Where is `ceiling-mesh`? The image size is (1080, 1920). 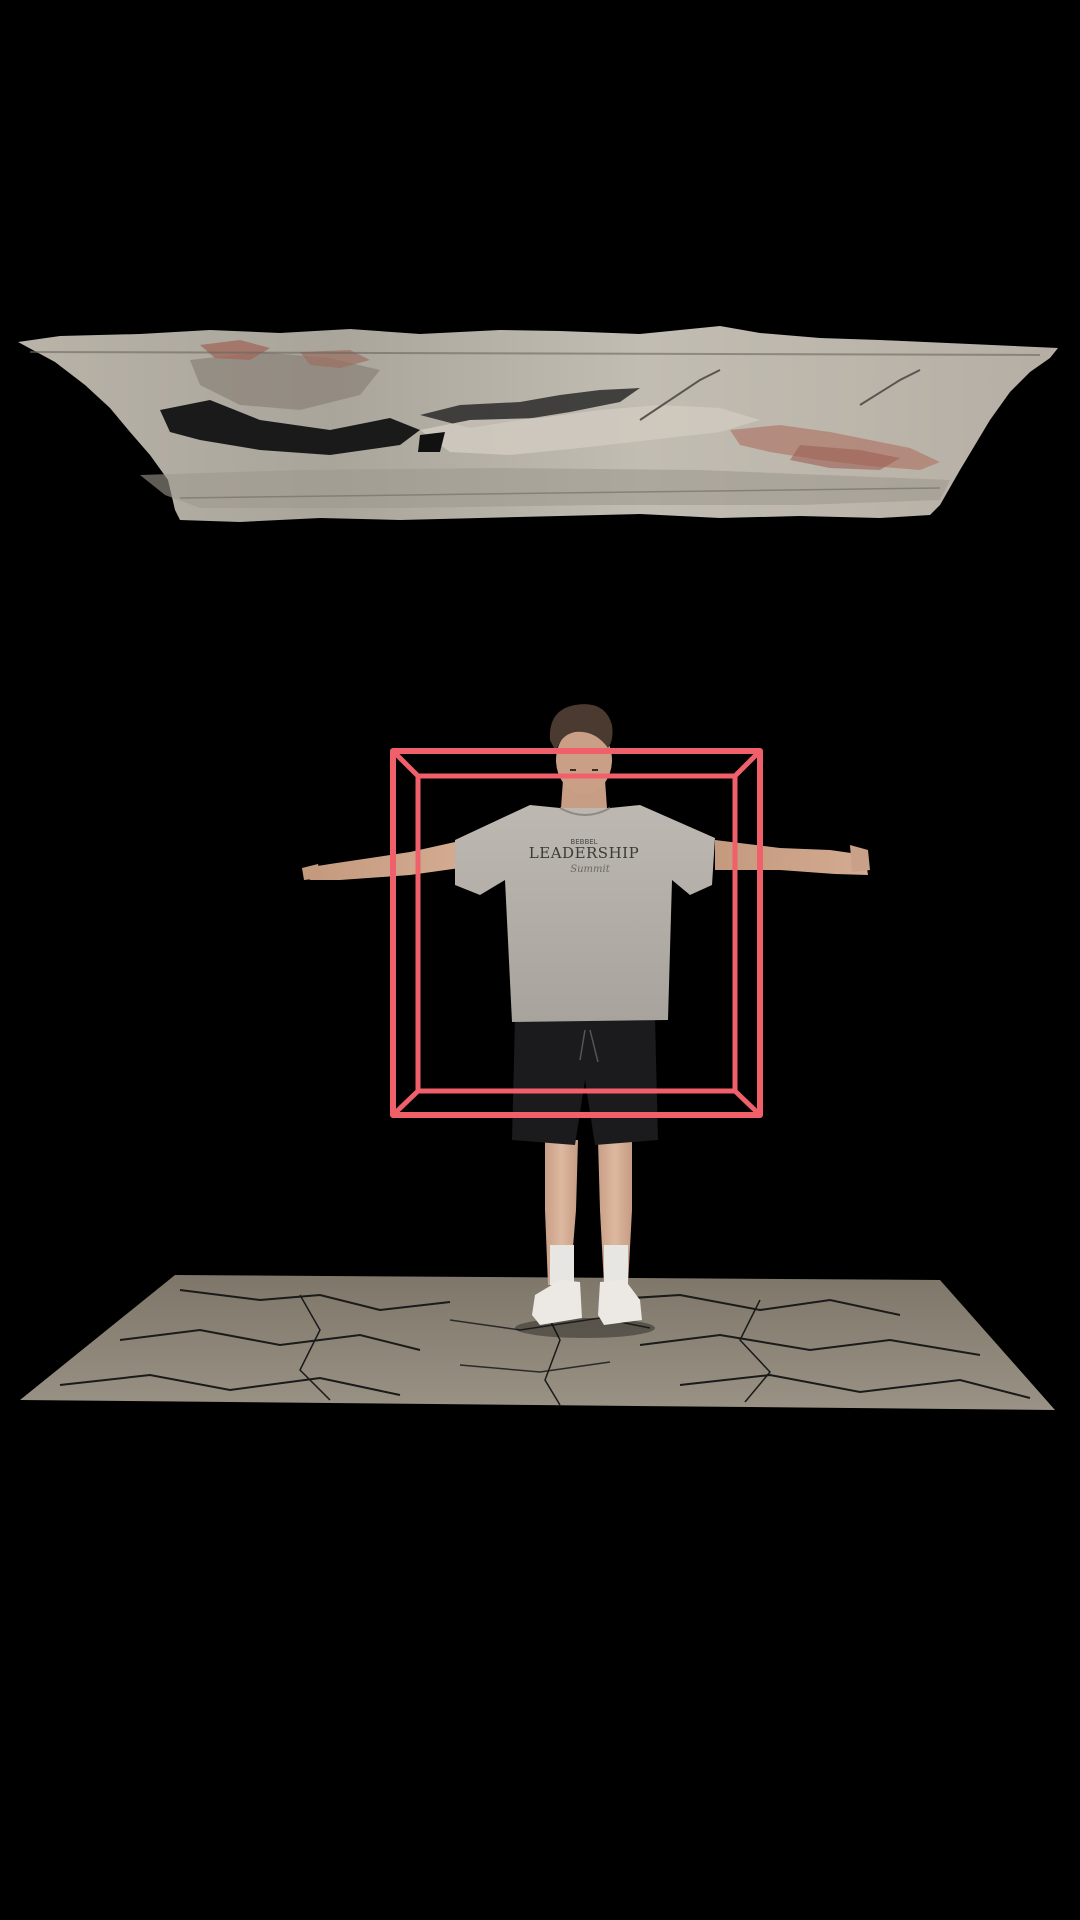
ceiling-mesh is located at coordinates (538, 424).